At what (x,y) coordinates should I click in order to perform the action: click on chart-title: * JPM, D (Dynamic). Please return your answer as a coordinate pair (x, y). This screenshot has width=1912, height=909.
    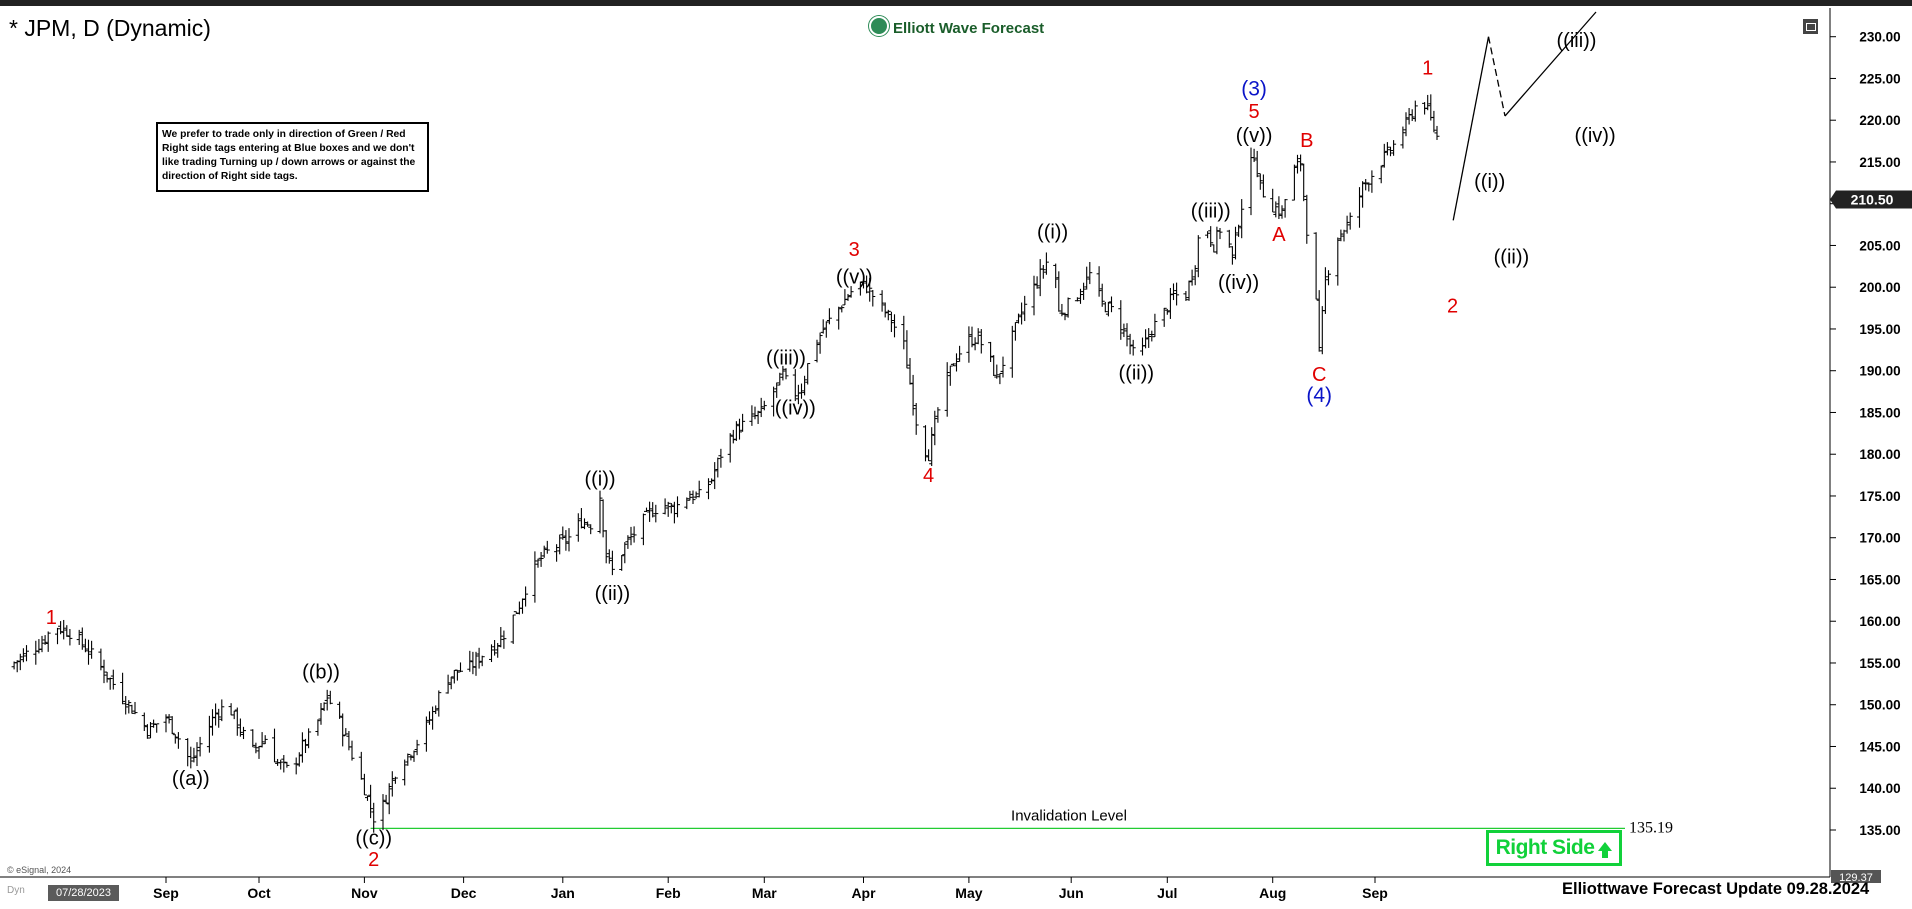
    Looking at the image, I should click on (110, 28).